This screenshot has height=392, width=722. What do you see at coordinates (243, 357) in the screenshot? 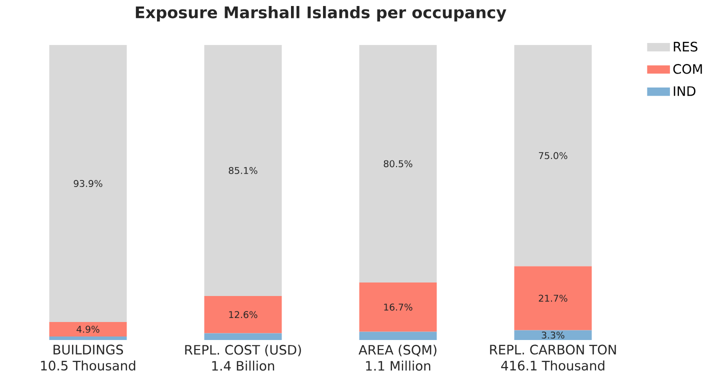
I see `x-tick-label: REPL. COST (USD) 1.4 Billion` at bounding box center [243, 357].